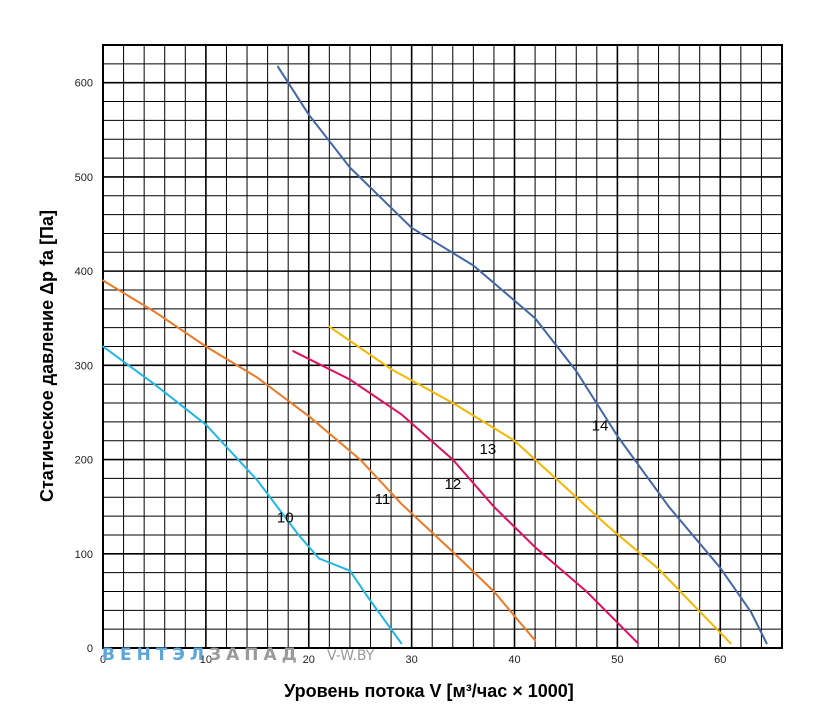 The height and width of the screenshot is (726, 836). What do you see at coordinates (383, 499) in the screenshot?
I see `series-label-11: 11` at bounding box center [383, 499].